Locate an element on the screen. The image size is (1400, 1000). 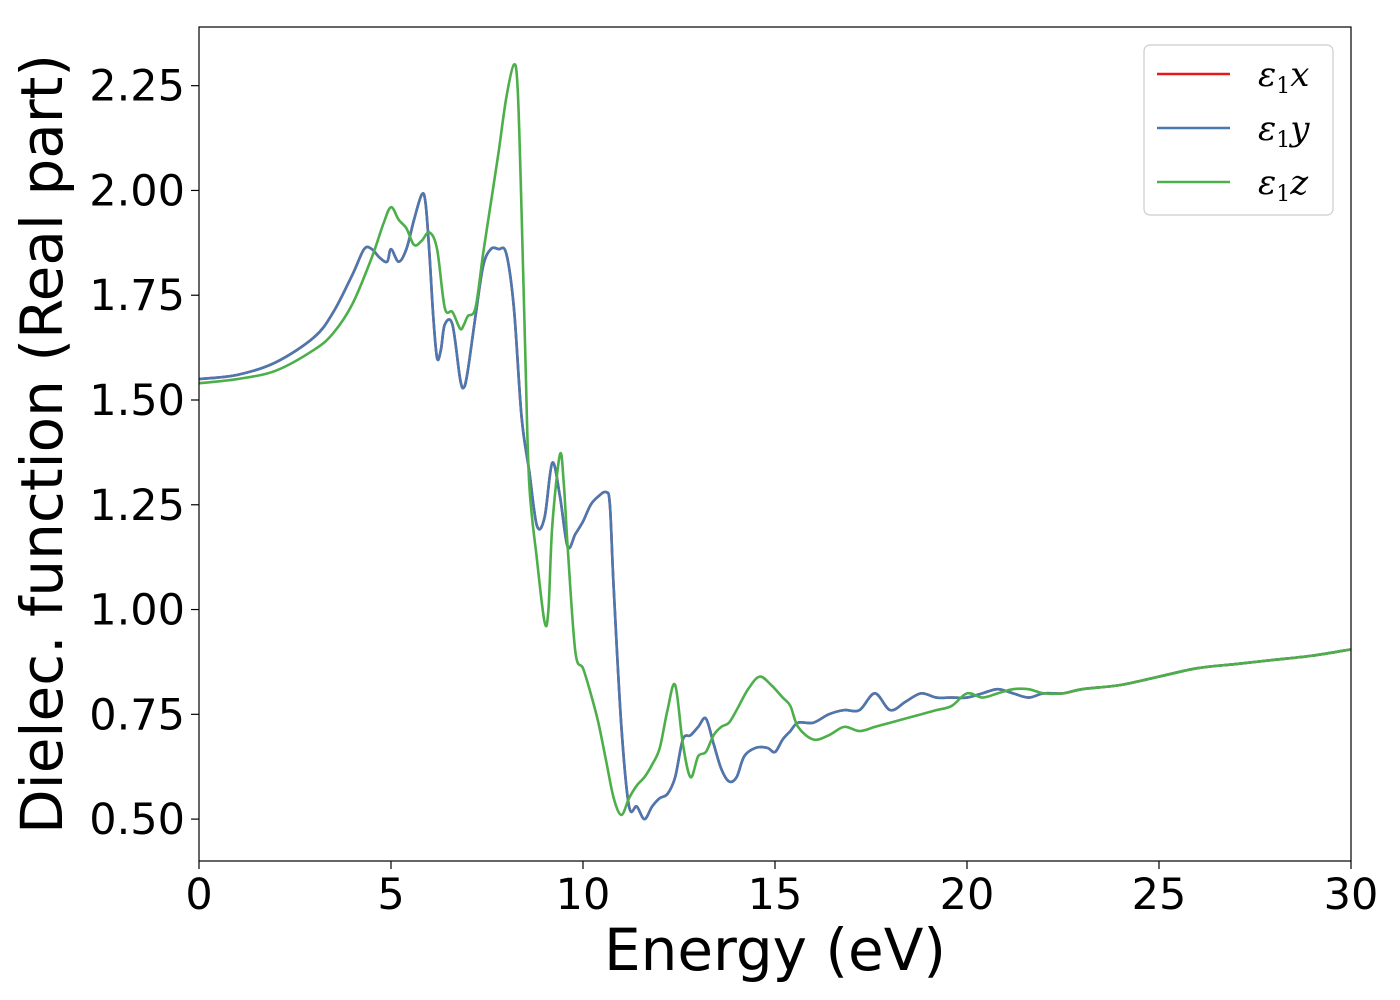
x-tick-label: 10 is located at coordinates (583, 895).